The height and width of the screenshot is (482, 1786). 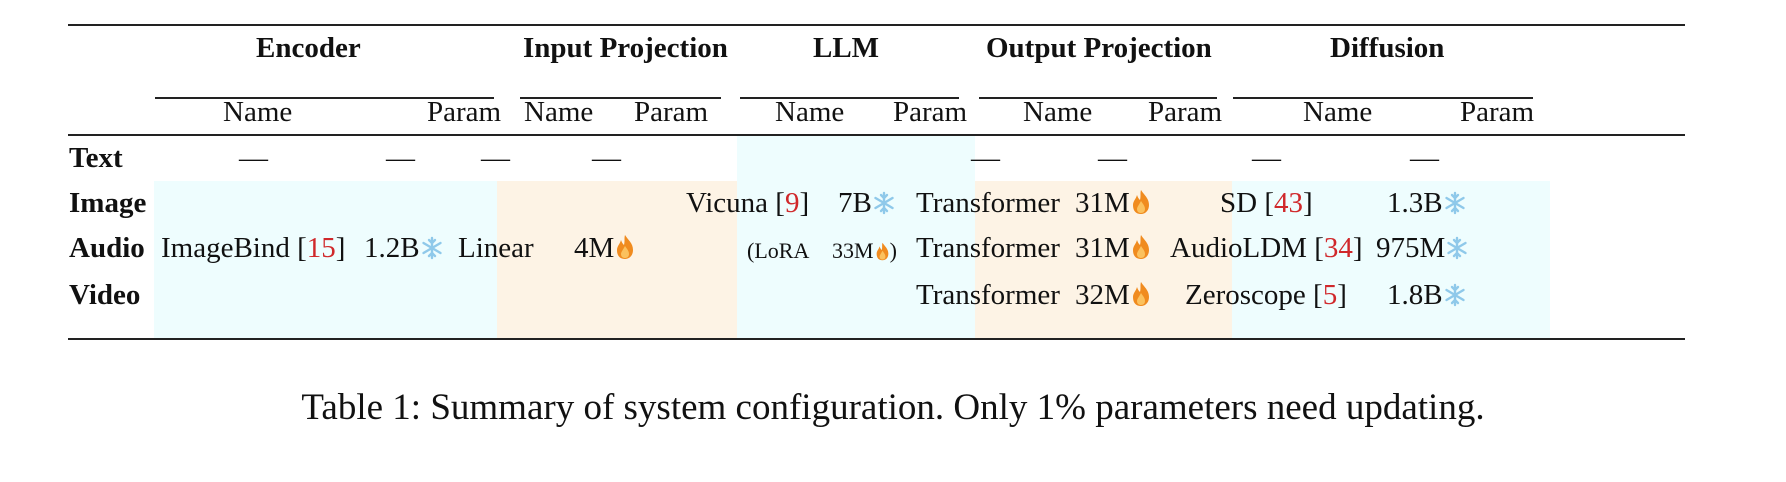 I want to click on text-output-param: —, so click(x=1112, y=158).